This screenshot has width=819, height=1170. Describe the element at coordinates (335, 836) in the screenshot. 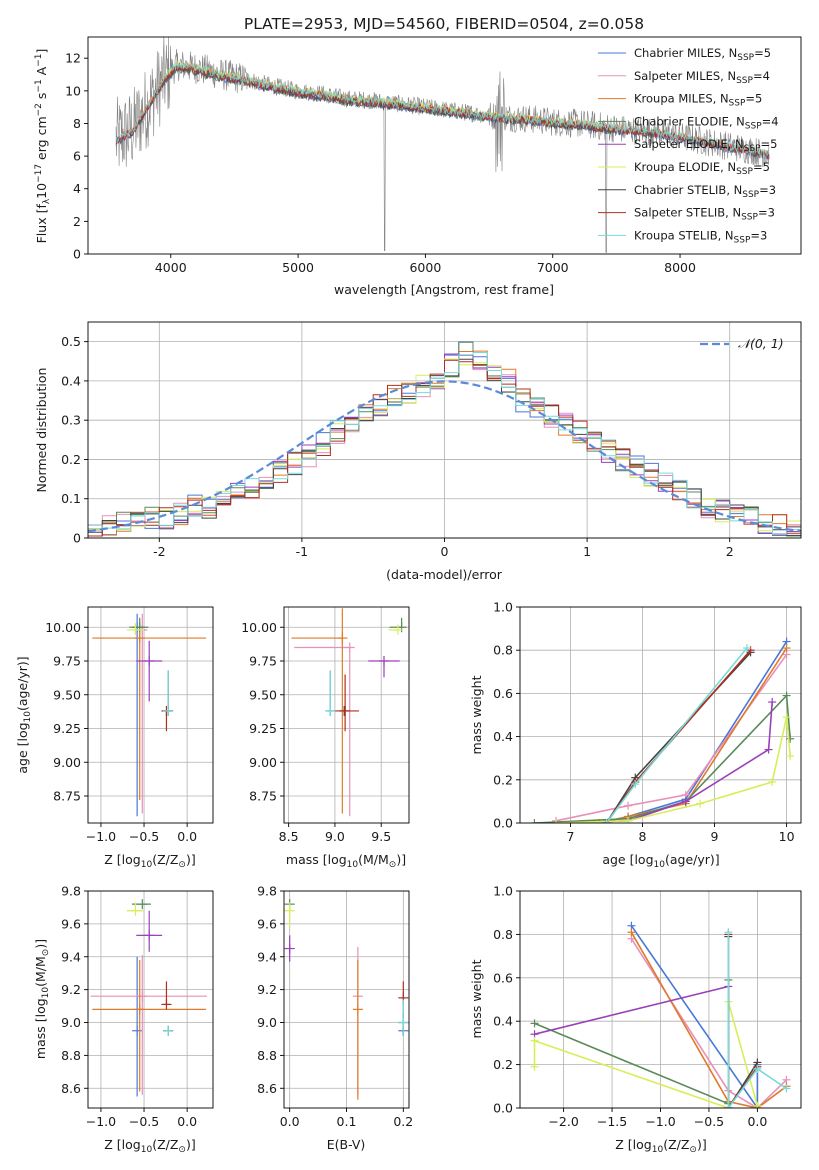

I see `x-tick-label: 9.0` at that location.